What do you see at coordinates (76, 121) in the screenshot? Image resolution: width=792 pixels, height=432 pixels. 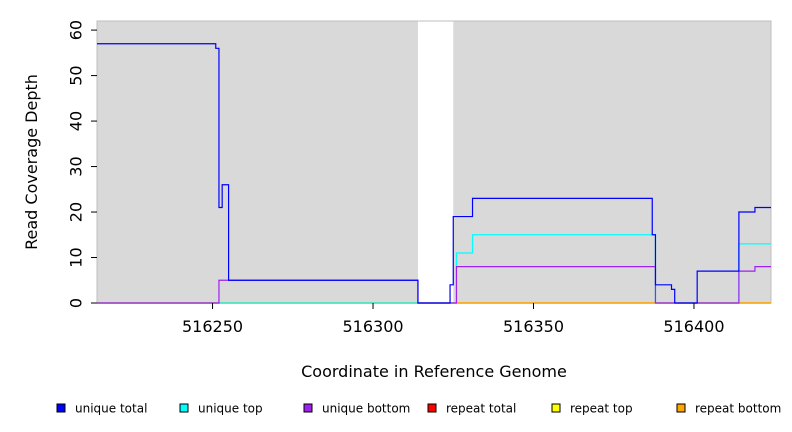 I see `y-tick-label: 40` at bounding box center [76, 121].